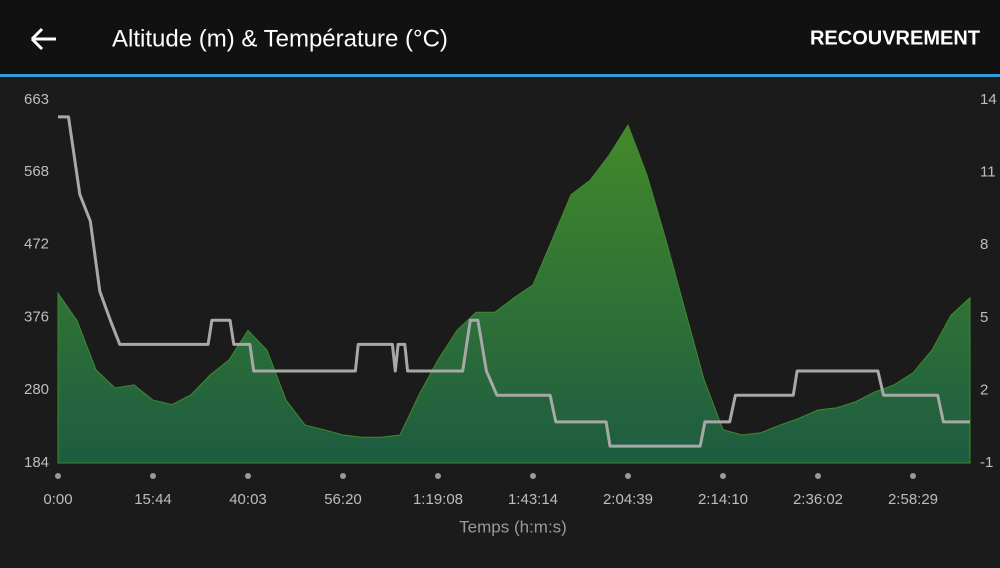 The height and width of the screenshot is (568, 1000). Describe the element at coordinates (818, 499) in the screenshot. I see `x-tick-label: 2:36:02` at that location.